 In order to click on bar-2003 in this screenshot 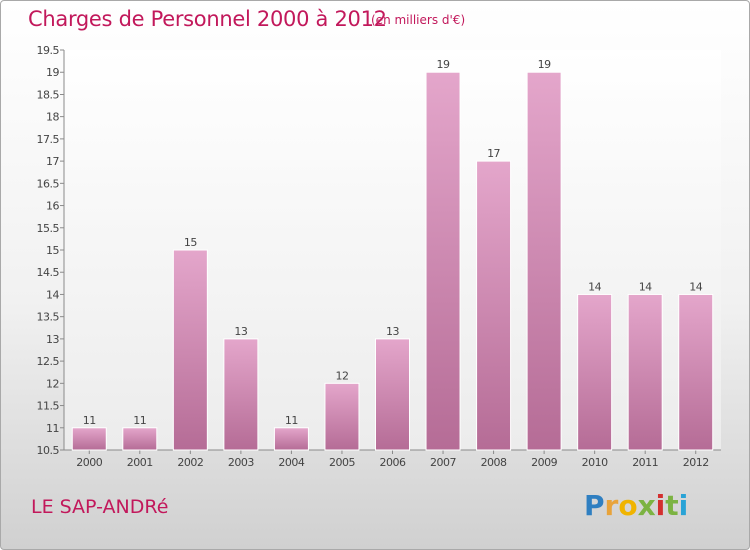, I will do `click(241, 394)`.